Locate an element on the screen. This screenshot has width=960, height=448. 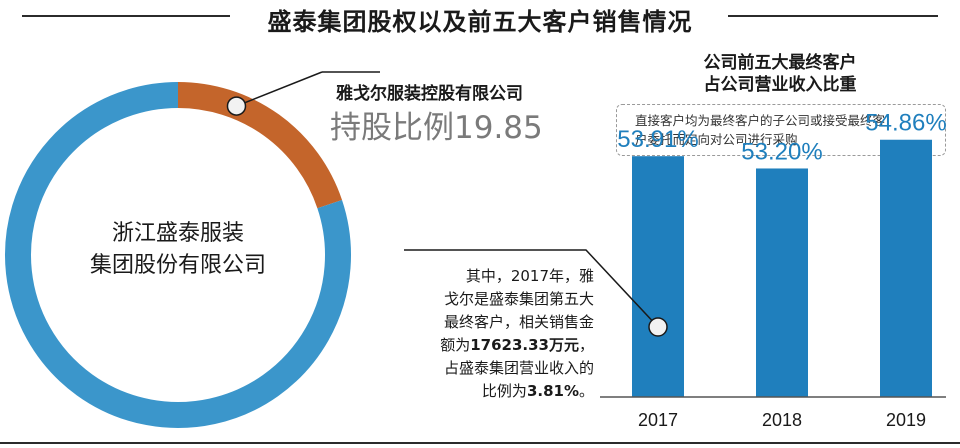
donut-slice-holder is located at coordinates (260, 145).